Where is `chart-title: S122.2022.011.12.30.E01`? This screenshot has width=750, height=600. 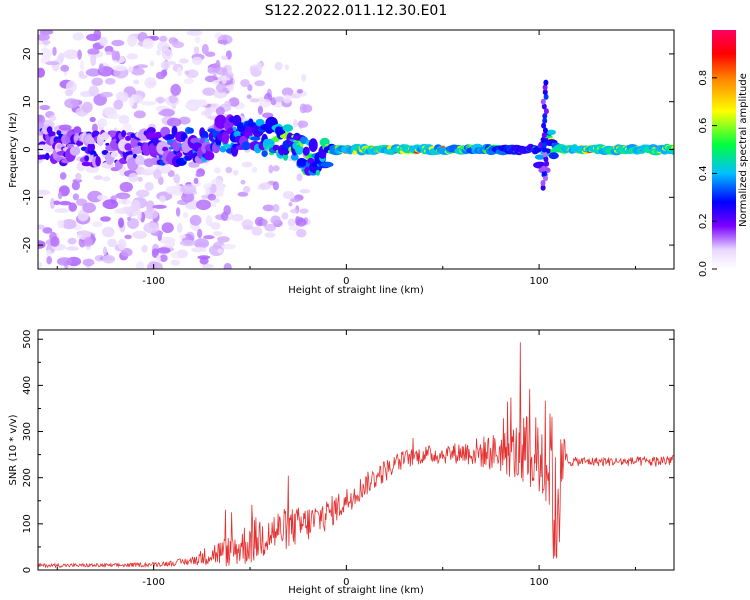
chart-title: S122.2022.011.12.30.E01 is located at coordinates (356, 11).